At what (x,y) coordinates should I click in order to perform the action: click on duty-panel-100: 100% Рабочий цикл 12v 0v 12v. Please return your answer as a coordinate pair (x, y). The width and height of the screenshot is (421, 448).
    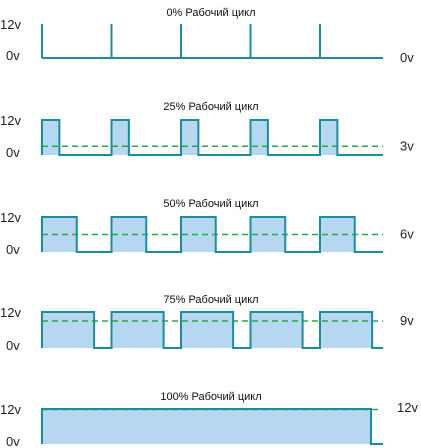
    Looking at the image, I should click on (209, 419).